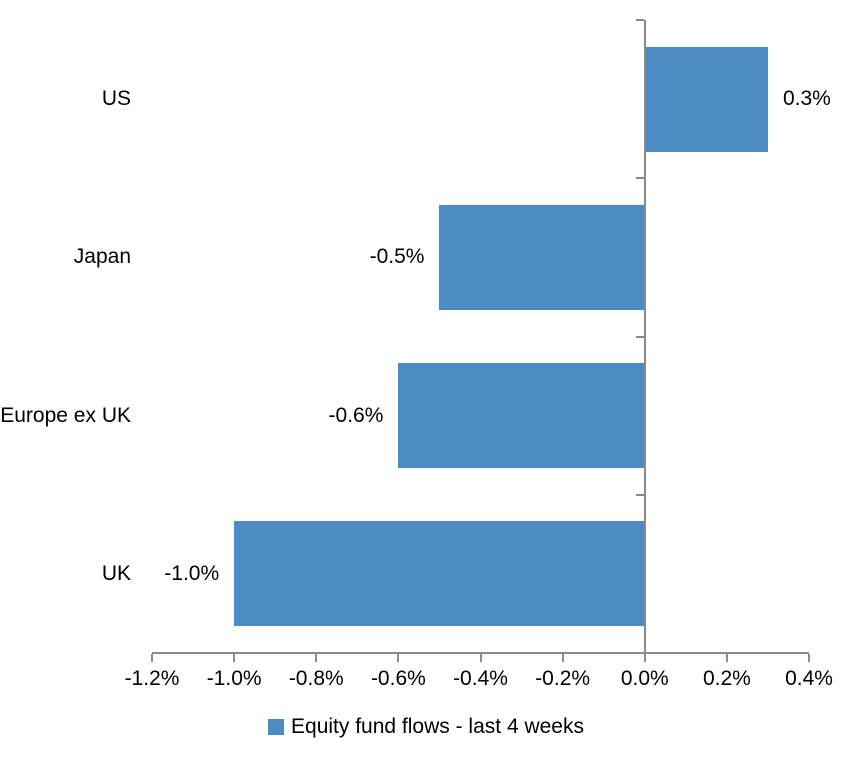 This screenshot has height=757, width=852. Describe the element at coordinates (437, 726) in the screenshot. I see `legend-series-label: Equity fund flows - last 4 weeks` at that location.